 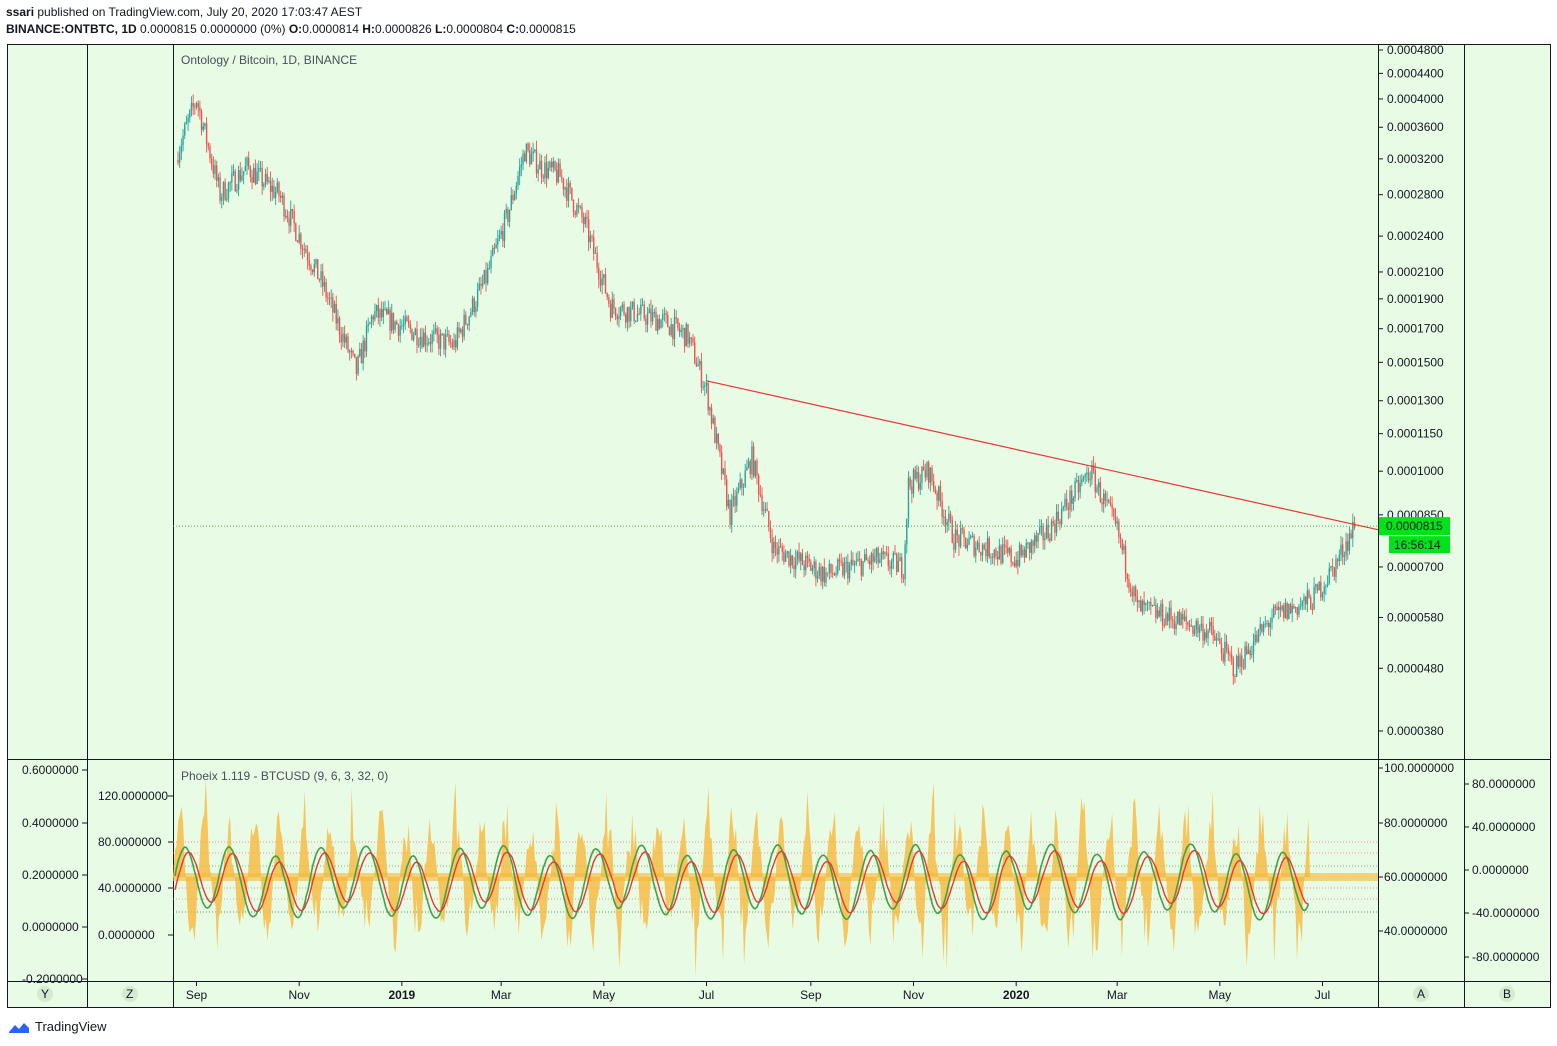 I want to click on osc-fast-line, so click(x=742, y=882).